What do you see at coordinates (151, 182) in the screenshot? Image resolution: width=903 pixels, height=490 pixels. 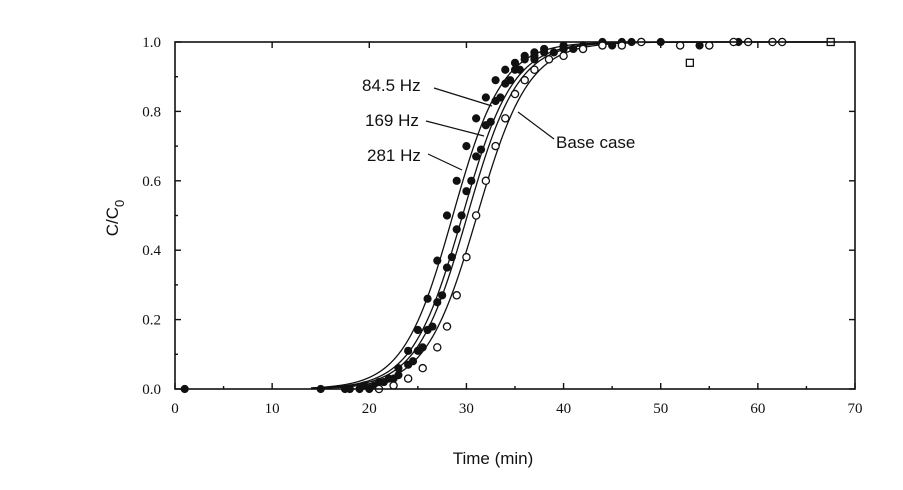 I see `y-tick-label: 0.6` at bounding box center [151, 182].